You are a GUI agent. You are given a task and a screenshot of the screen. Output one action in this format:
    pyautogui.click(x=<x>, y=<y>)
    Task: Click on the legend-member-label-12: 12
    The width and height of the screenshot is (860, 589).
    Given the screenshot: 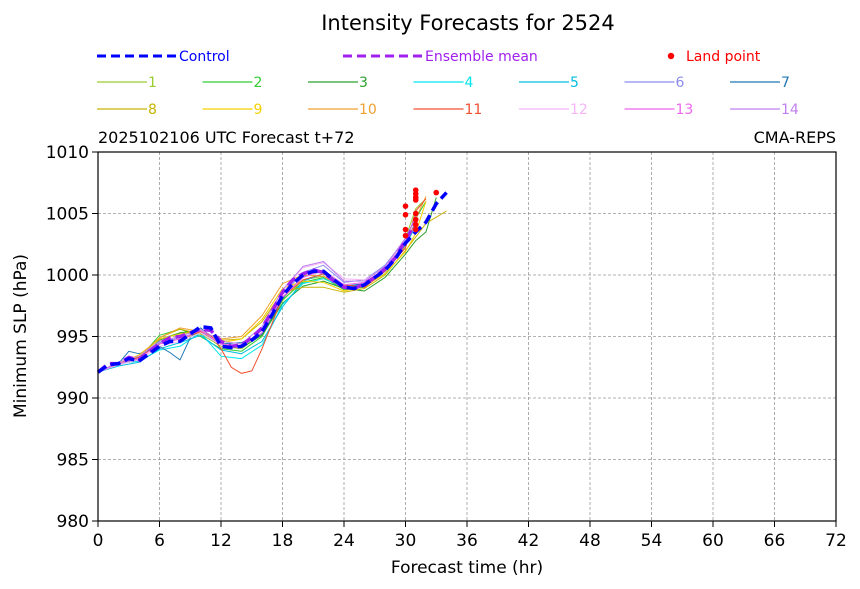 What is the action you would take?
    pyautogui.click(x=579, y=110)
    